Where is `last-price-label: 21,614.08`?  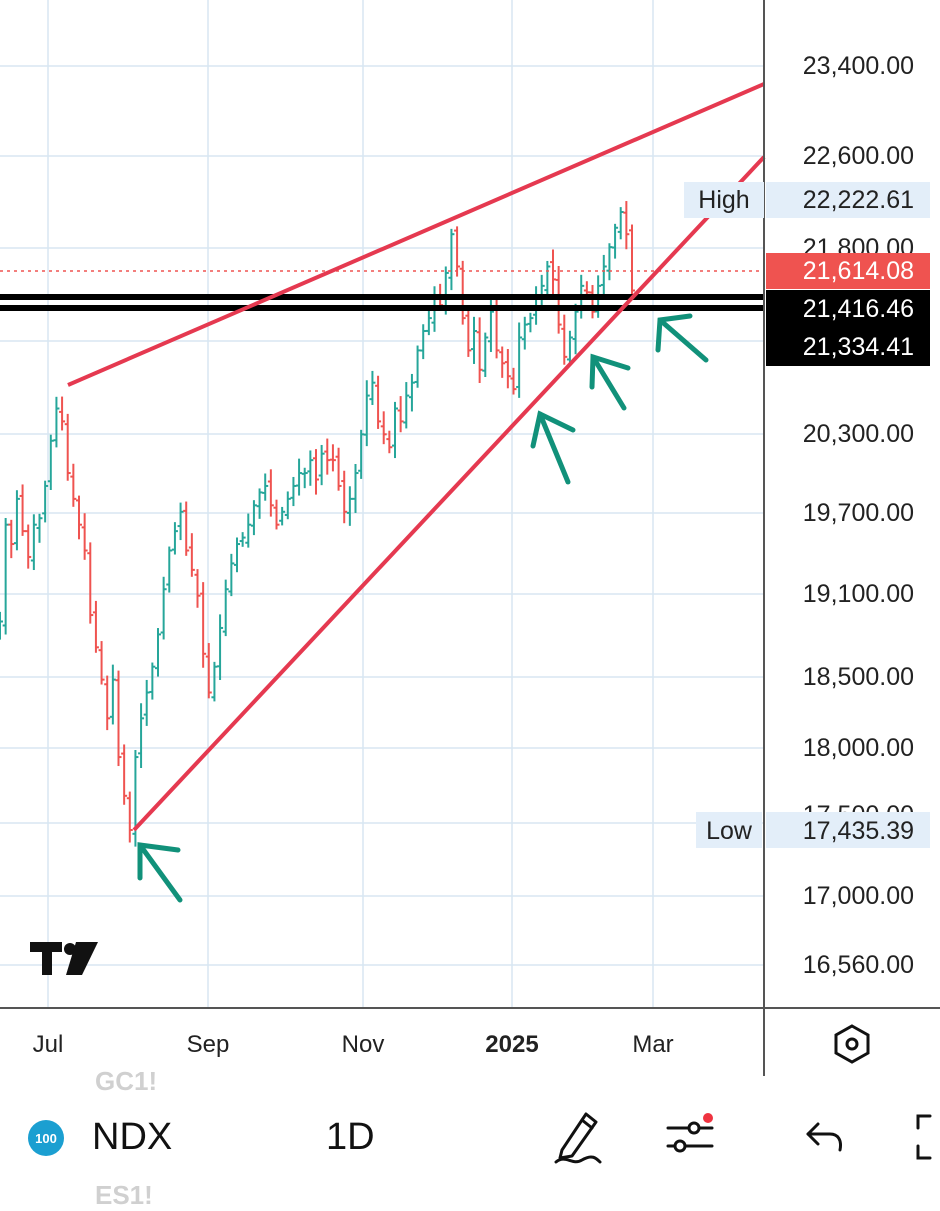
last-price-label: 21,614.08 is located at coordinates (848, 271).